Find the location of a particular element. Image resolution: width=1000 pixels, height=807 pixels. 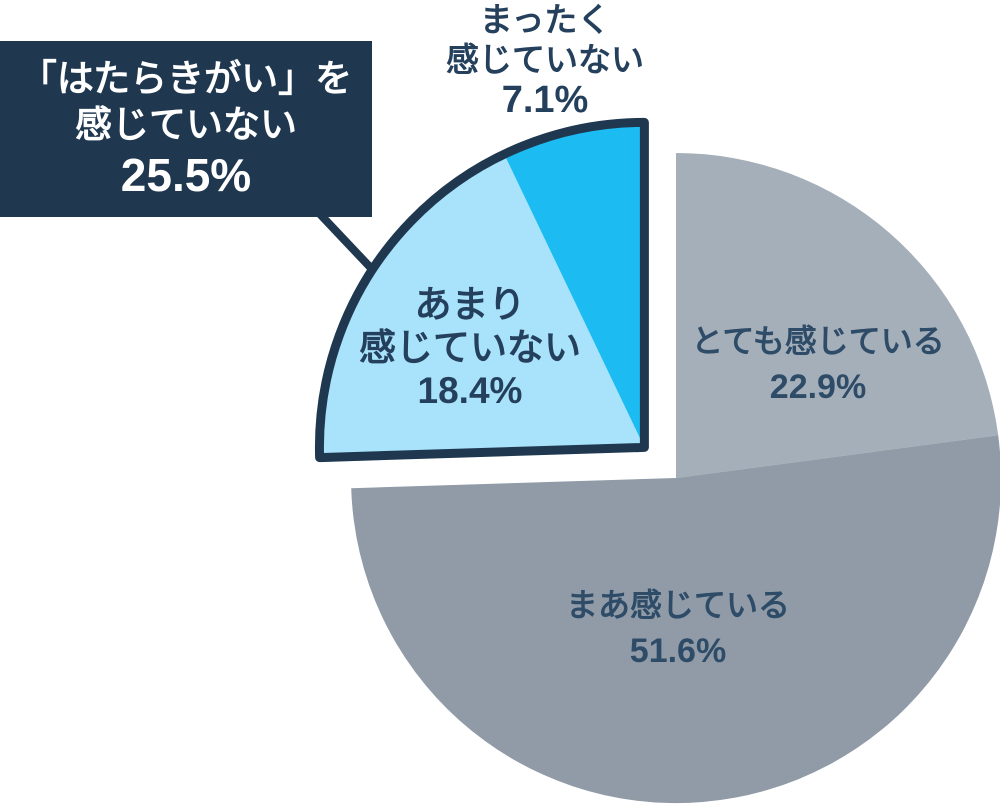

label-percent: 22.9% is located at coordinates (818, 387).